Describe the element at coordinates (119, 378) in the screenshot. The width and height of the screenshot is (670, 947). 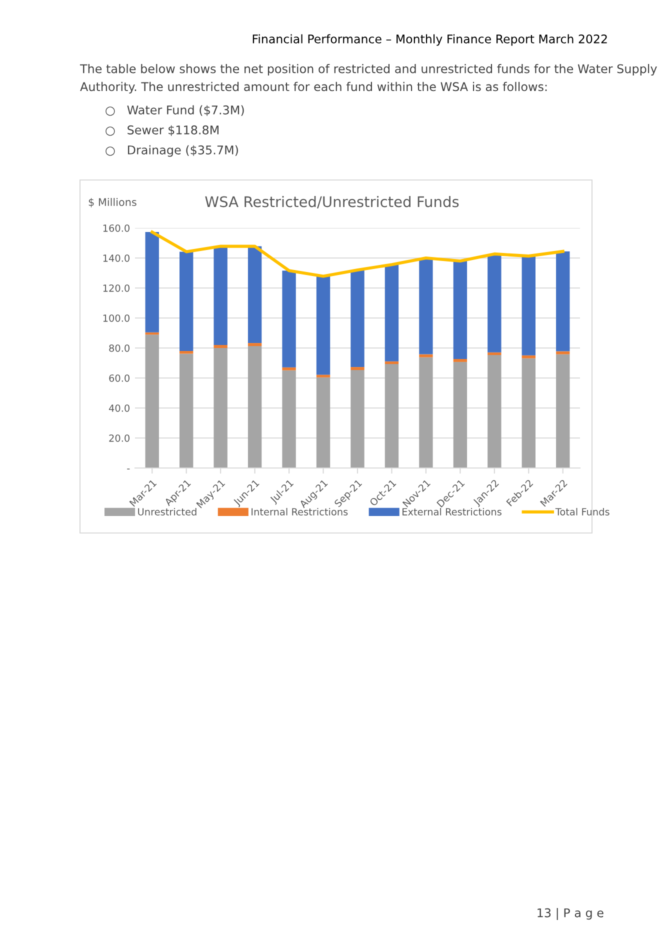
I see `y-tick-label: 60.0` at that location.